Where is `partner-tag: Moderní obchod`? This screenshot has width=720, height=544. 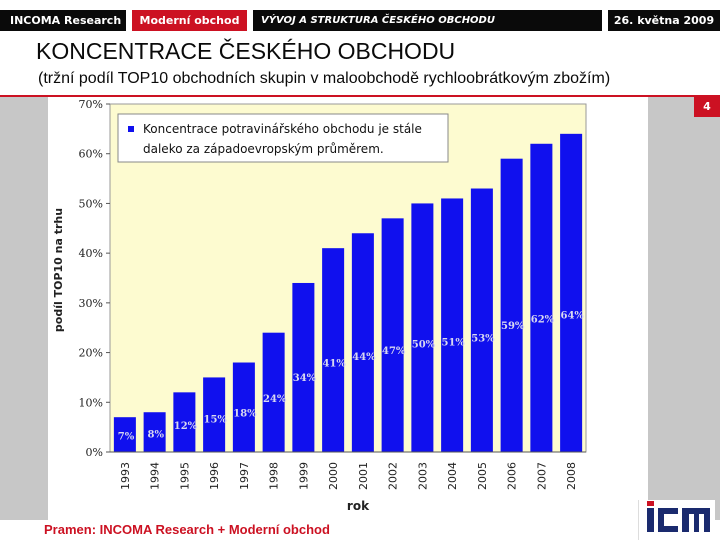
partner-tag: Moderní obchod is located at coordinates (189, 20).